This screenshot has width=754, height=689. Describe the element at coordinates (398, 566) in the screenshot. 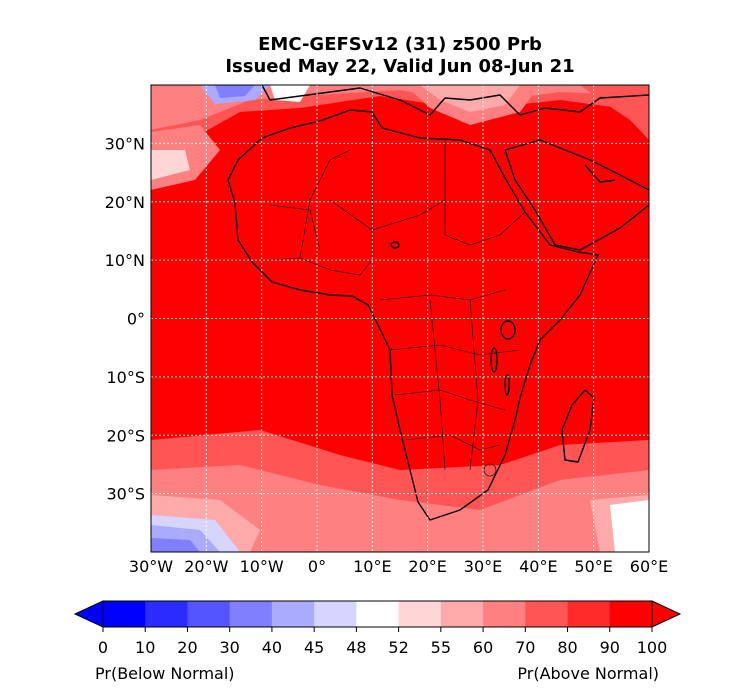

I see `longitude-ticks: 30°W 20°W 10°W 0° 10°E 20°E 30°E 40°E 50°E 60°E` at that location.